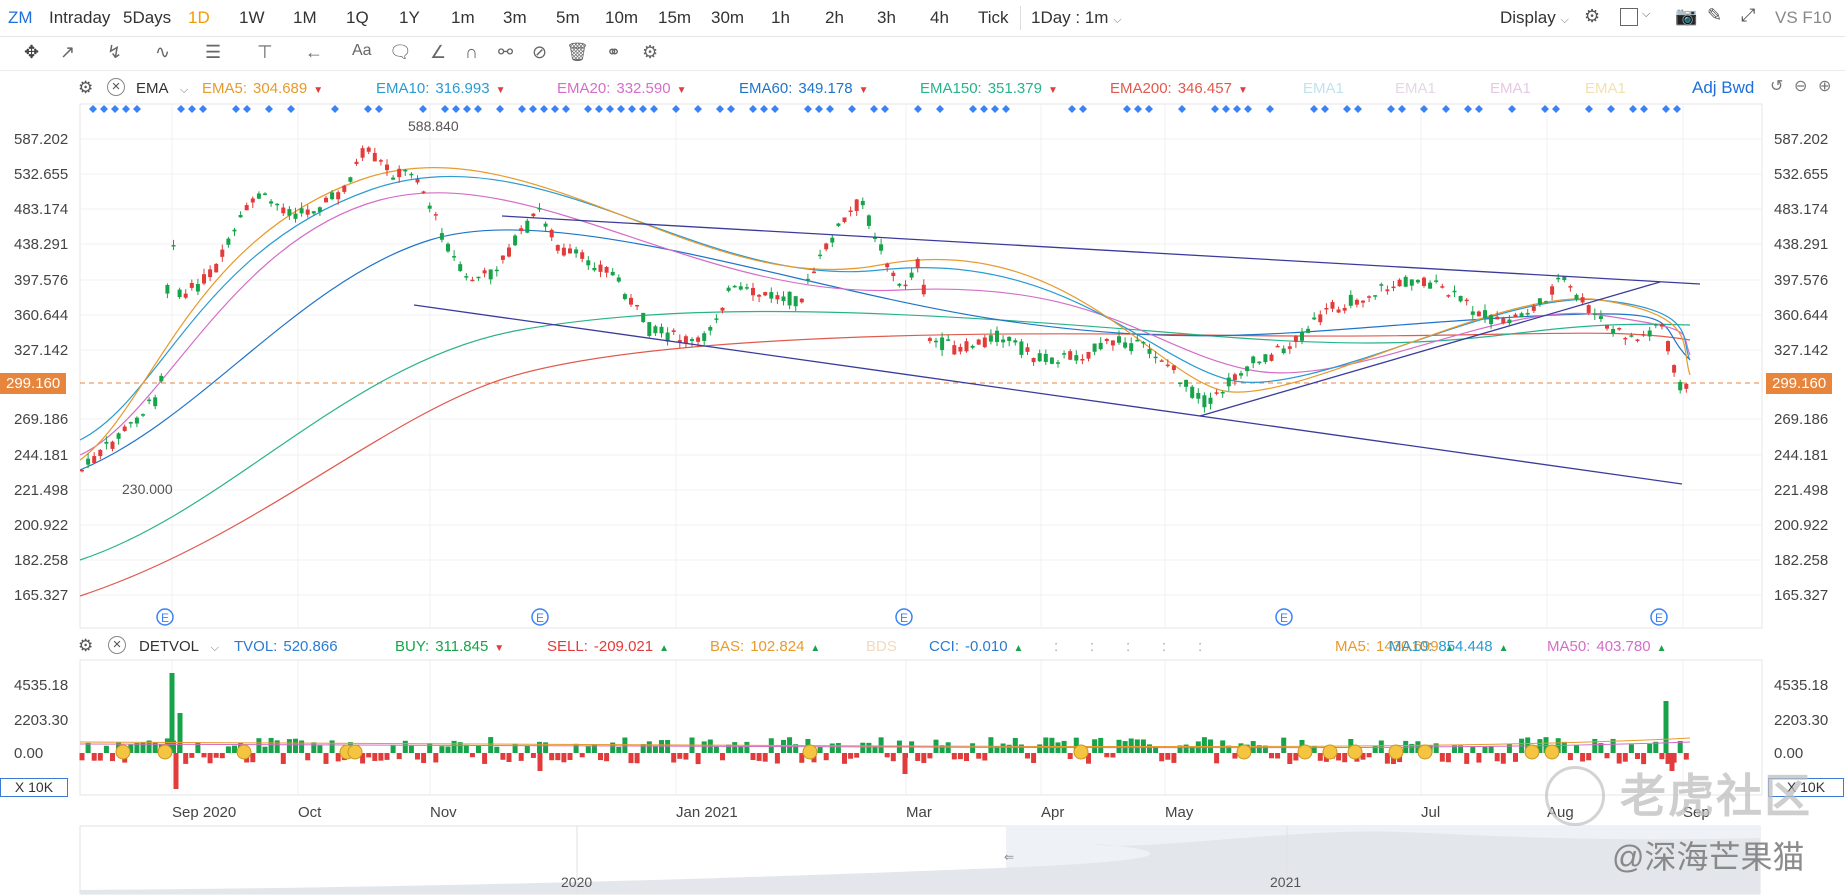 This screenshot has height=896, width=1845. I want to click on fullscreen-icon: ⤢, so click(1748, 15).